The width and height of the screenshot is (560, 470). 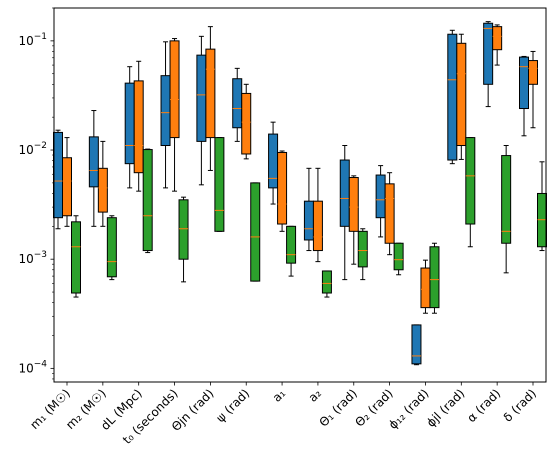 What do you see at coordinates (279, 395) in the screenshot?
I see `x-tick-label: a₁` at bounding box center [279, 395].